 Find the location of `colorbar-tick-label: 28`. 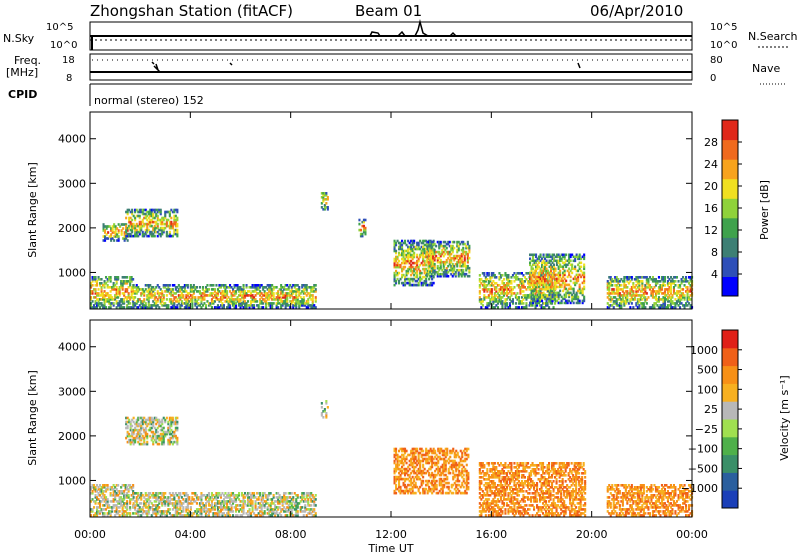

colorbar-tick-label: 28 is located at coordinates (711, 142).